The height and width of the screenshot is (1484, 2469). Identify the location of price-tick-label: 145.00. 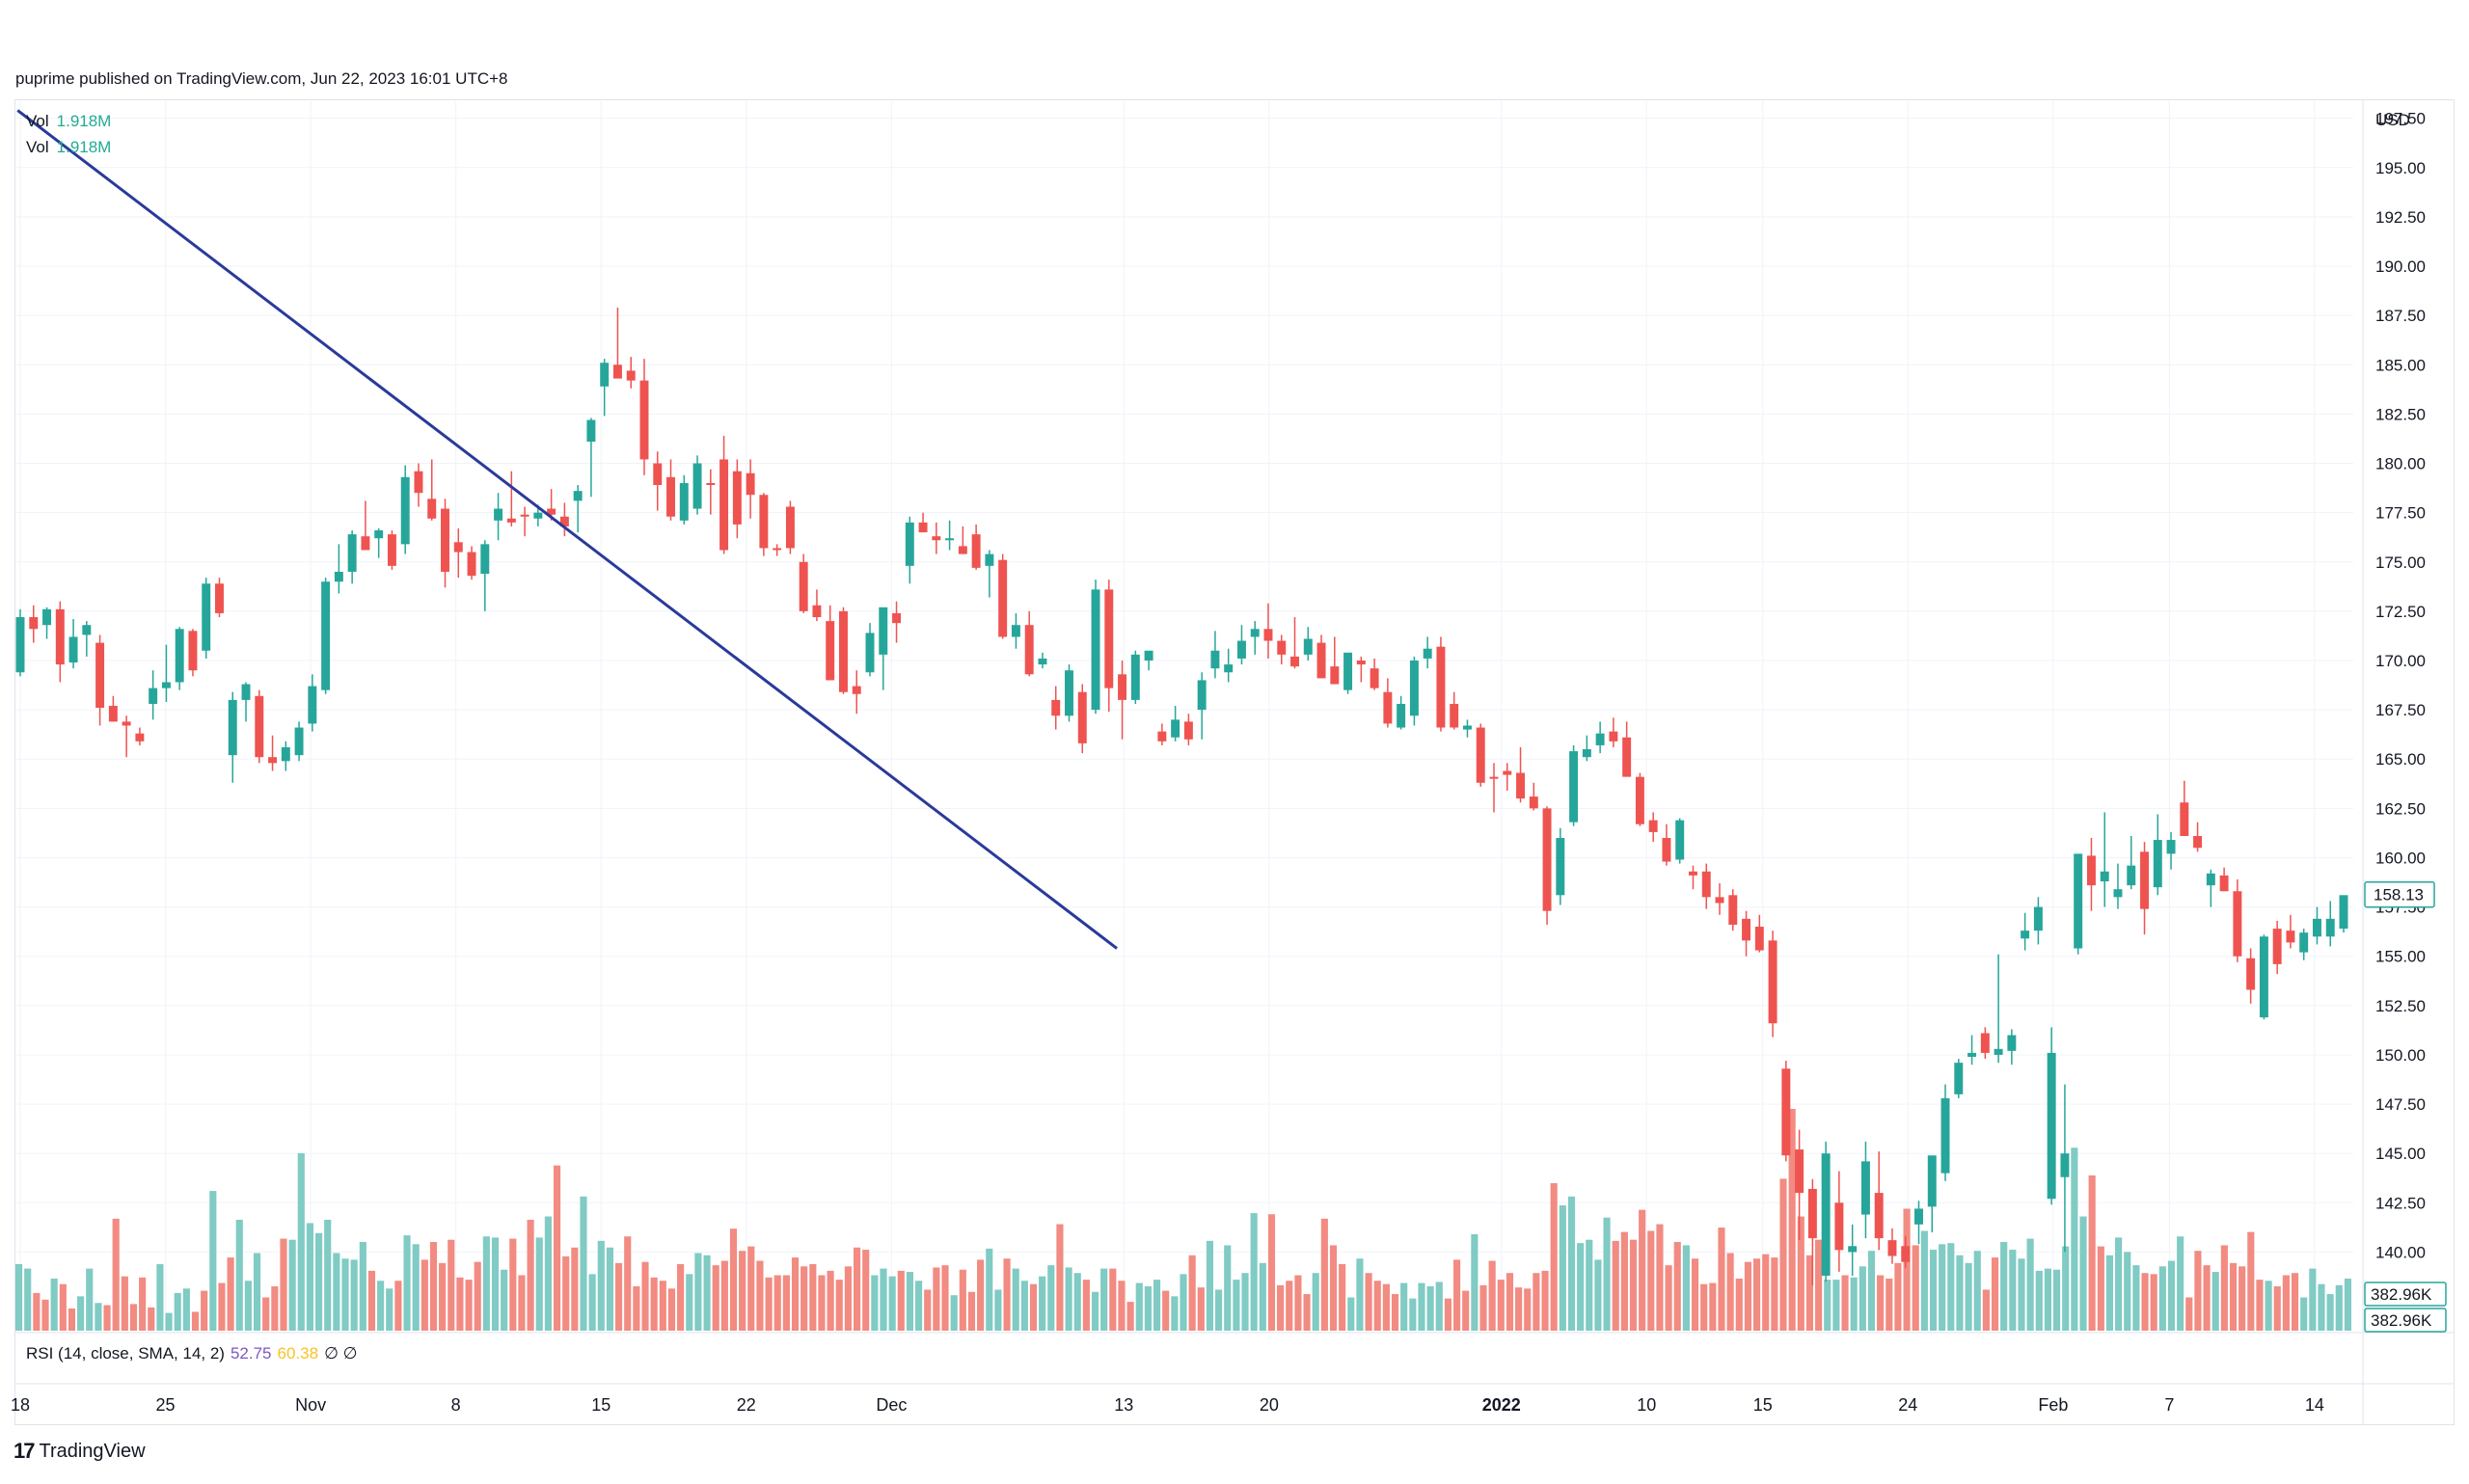
(2401, 1154).